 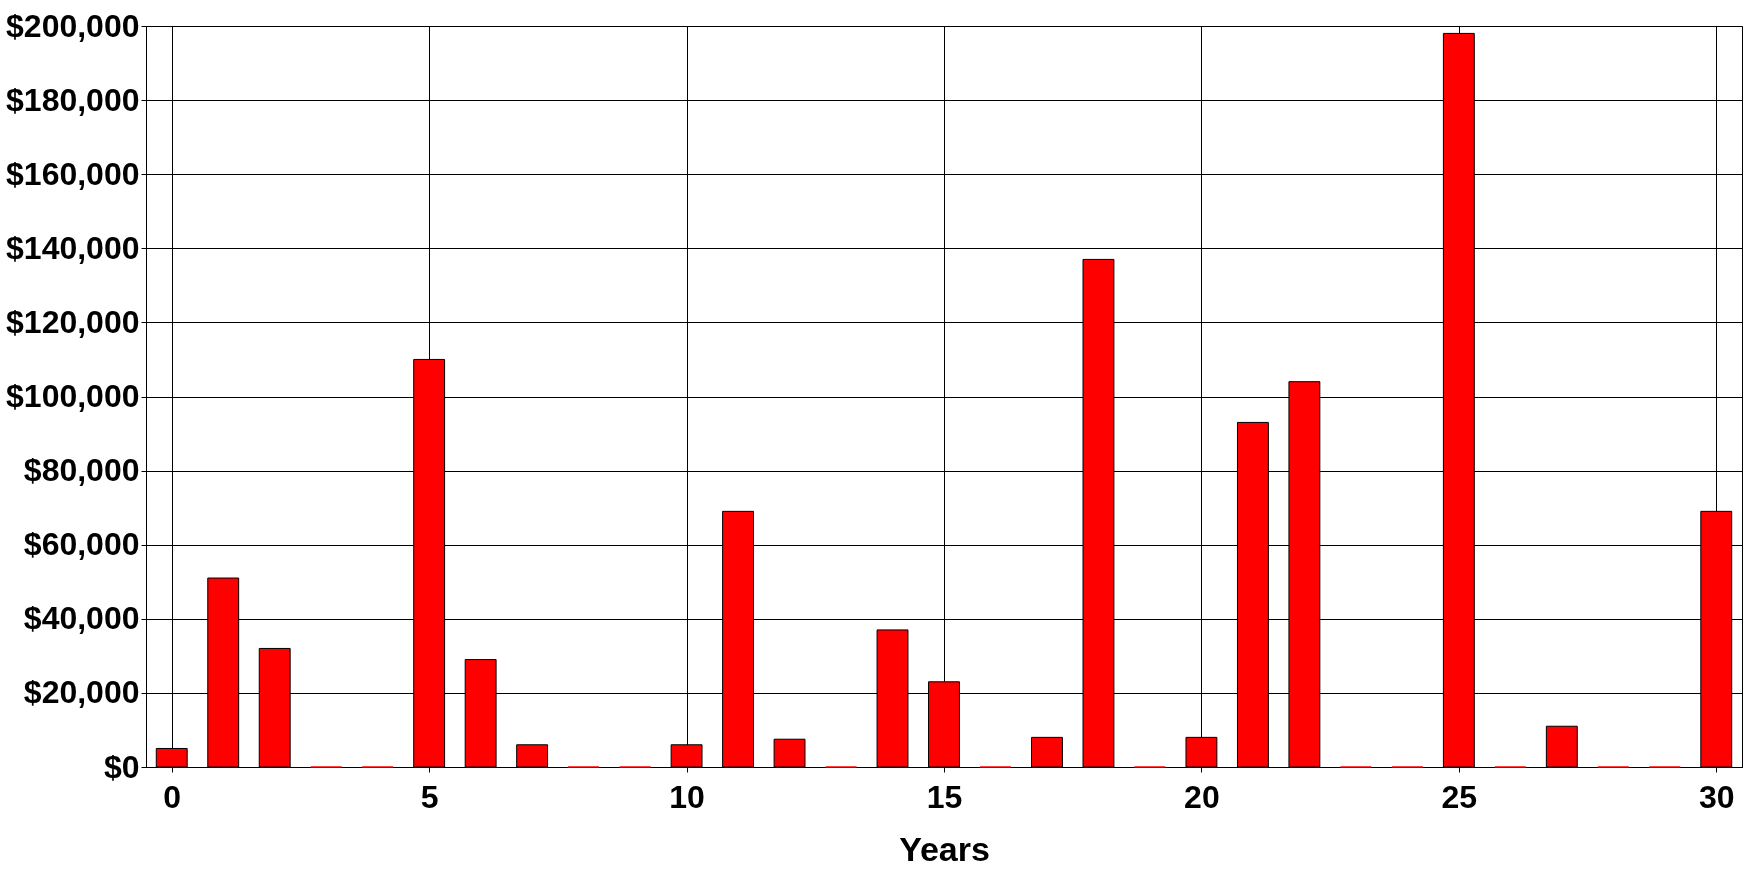 What do you see at coordinates (1716, 796) in the screenshot?
I see `x-tick-label: 30` at bounding box center [1716, 796].